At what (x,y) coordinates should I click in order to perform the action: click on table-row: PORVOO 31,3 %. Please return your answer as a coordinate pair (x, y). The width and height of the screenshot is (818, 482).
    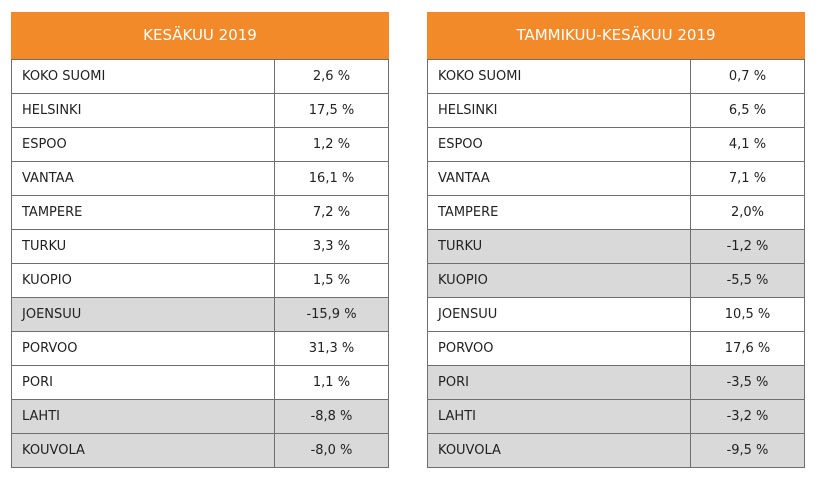
    Looking at the image, I should click on (200, 348).